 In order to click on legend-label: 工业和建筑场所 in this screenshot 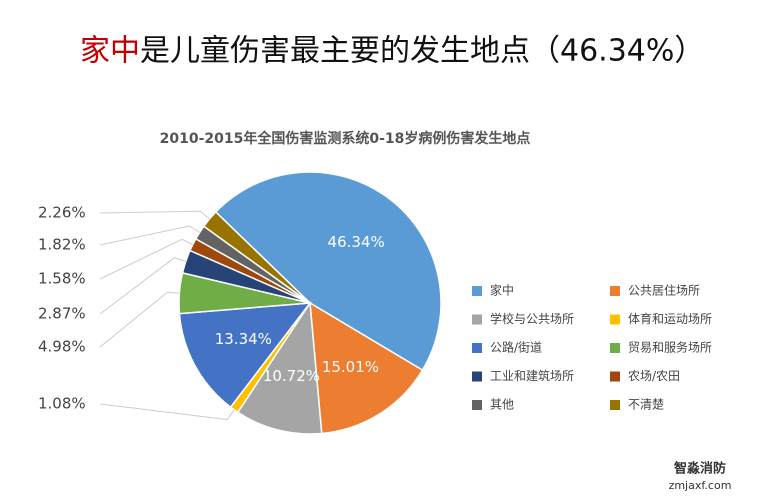, I will do `click(532, 375)`.